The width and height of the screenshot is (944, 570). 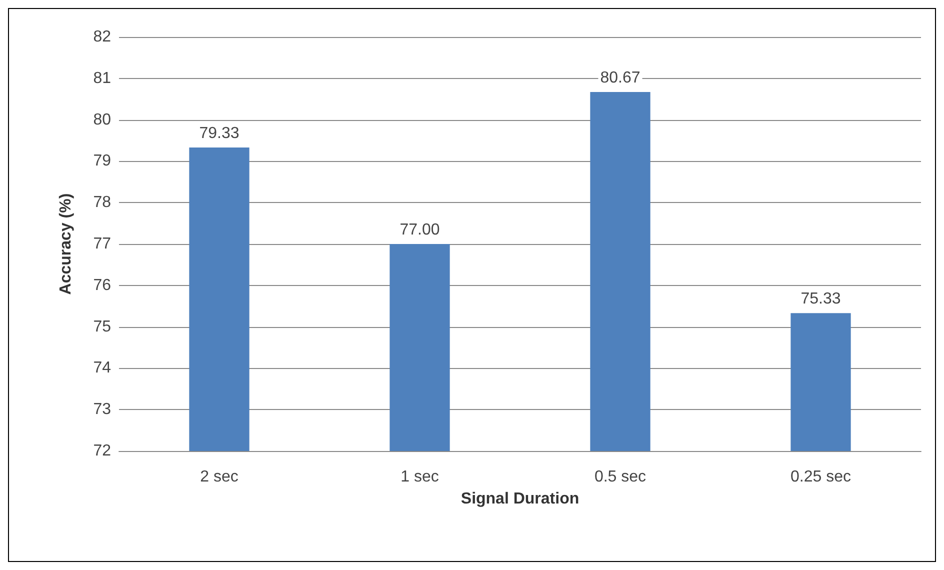 What do you see at coordinates (102, 451) in the screenshot?
I see `y-tick-label: 72` at bounding box center [102, 451].